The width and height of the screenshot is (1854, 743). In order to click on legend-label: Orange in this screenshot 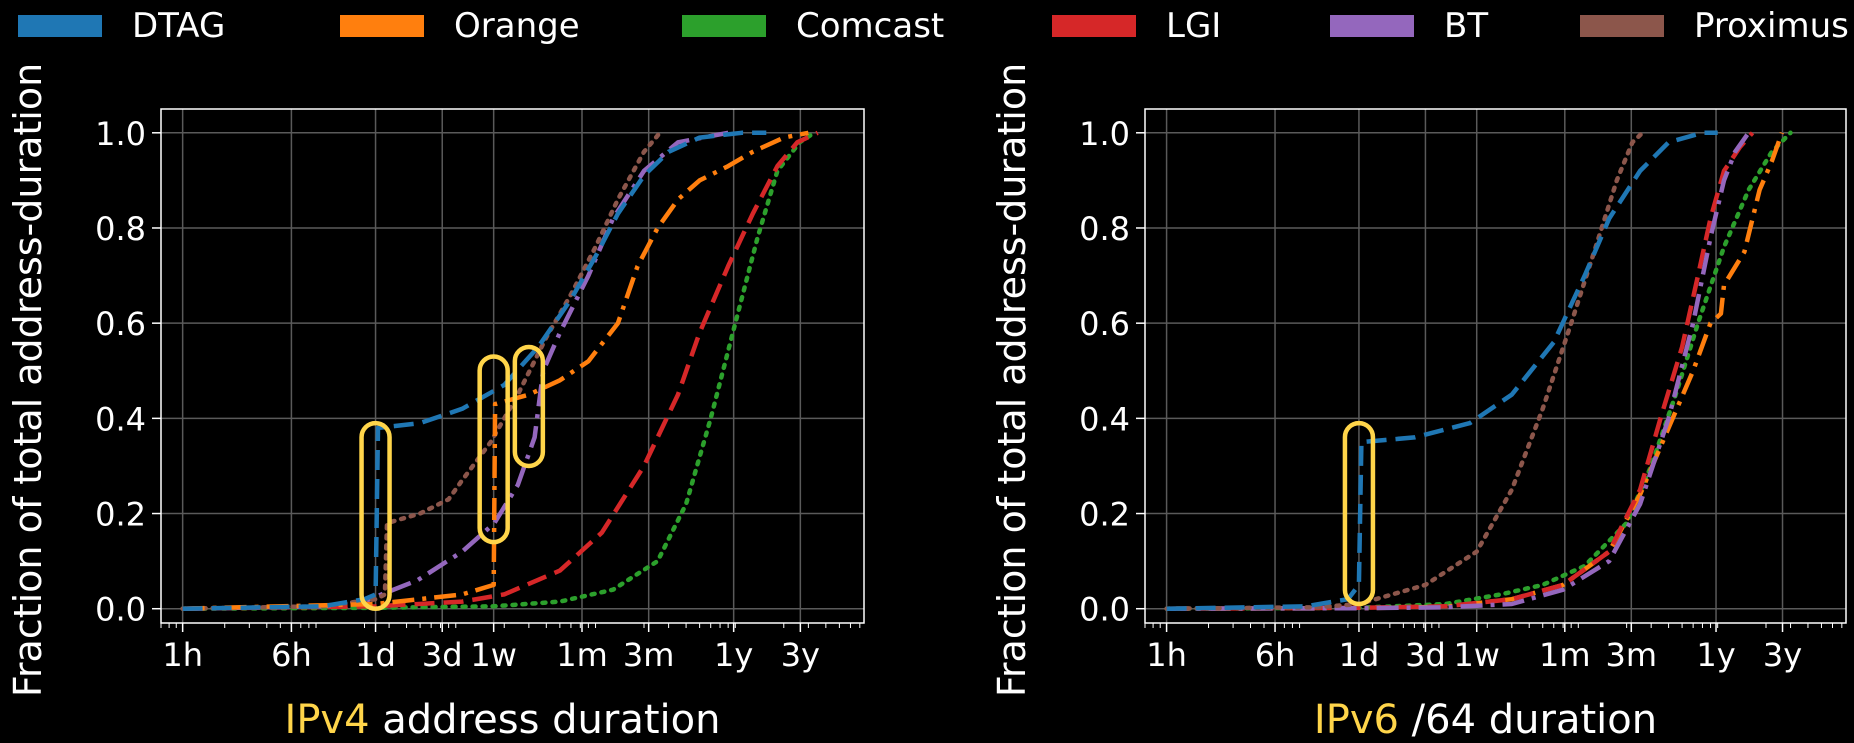, I will do `click(517, 26)`.